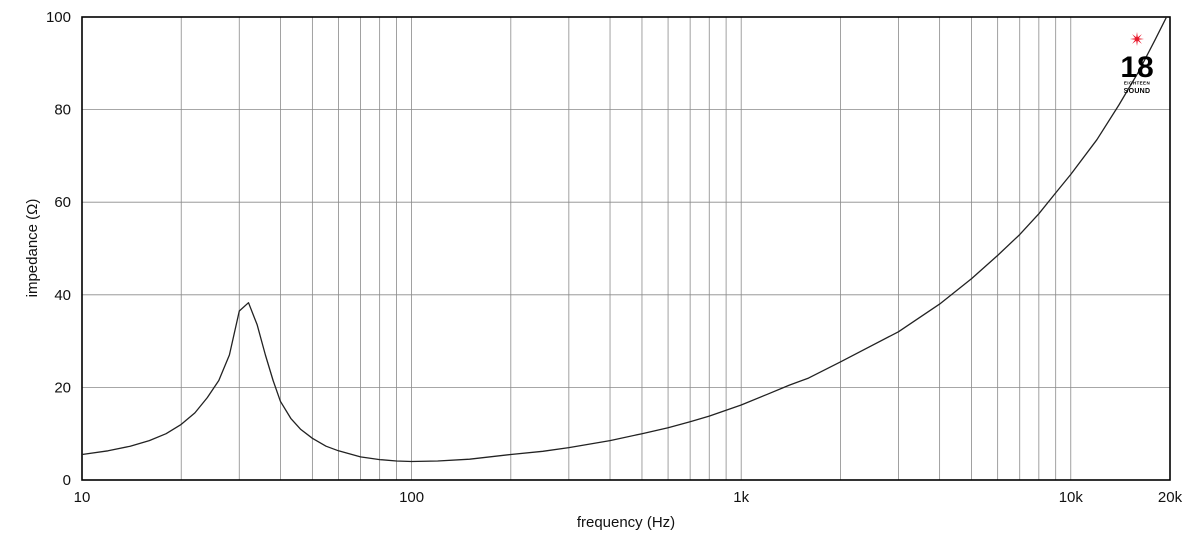  I want to click on x-tick-label: 20k, so click(1170, 497).